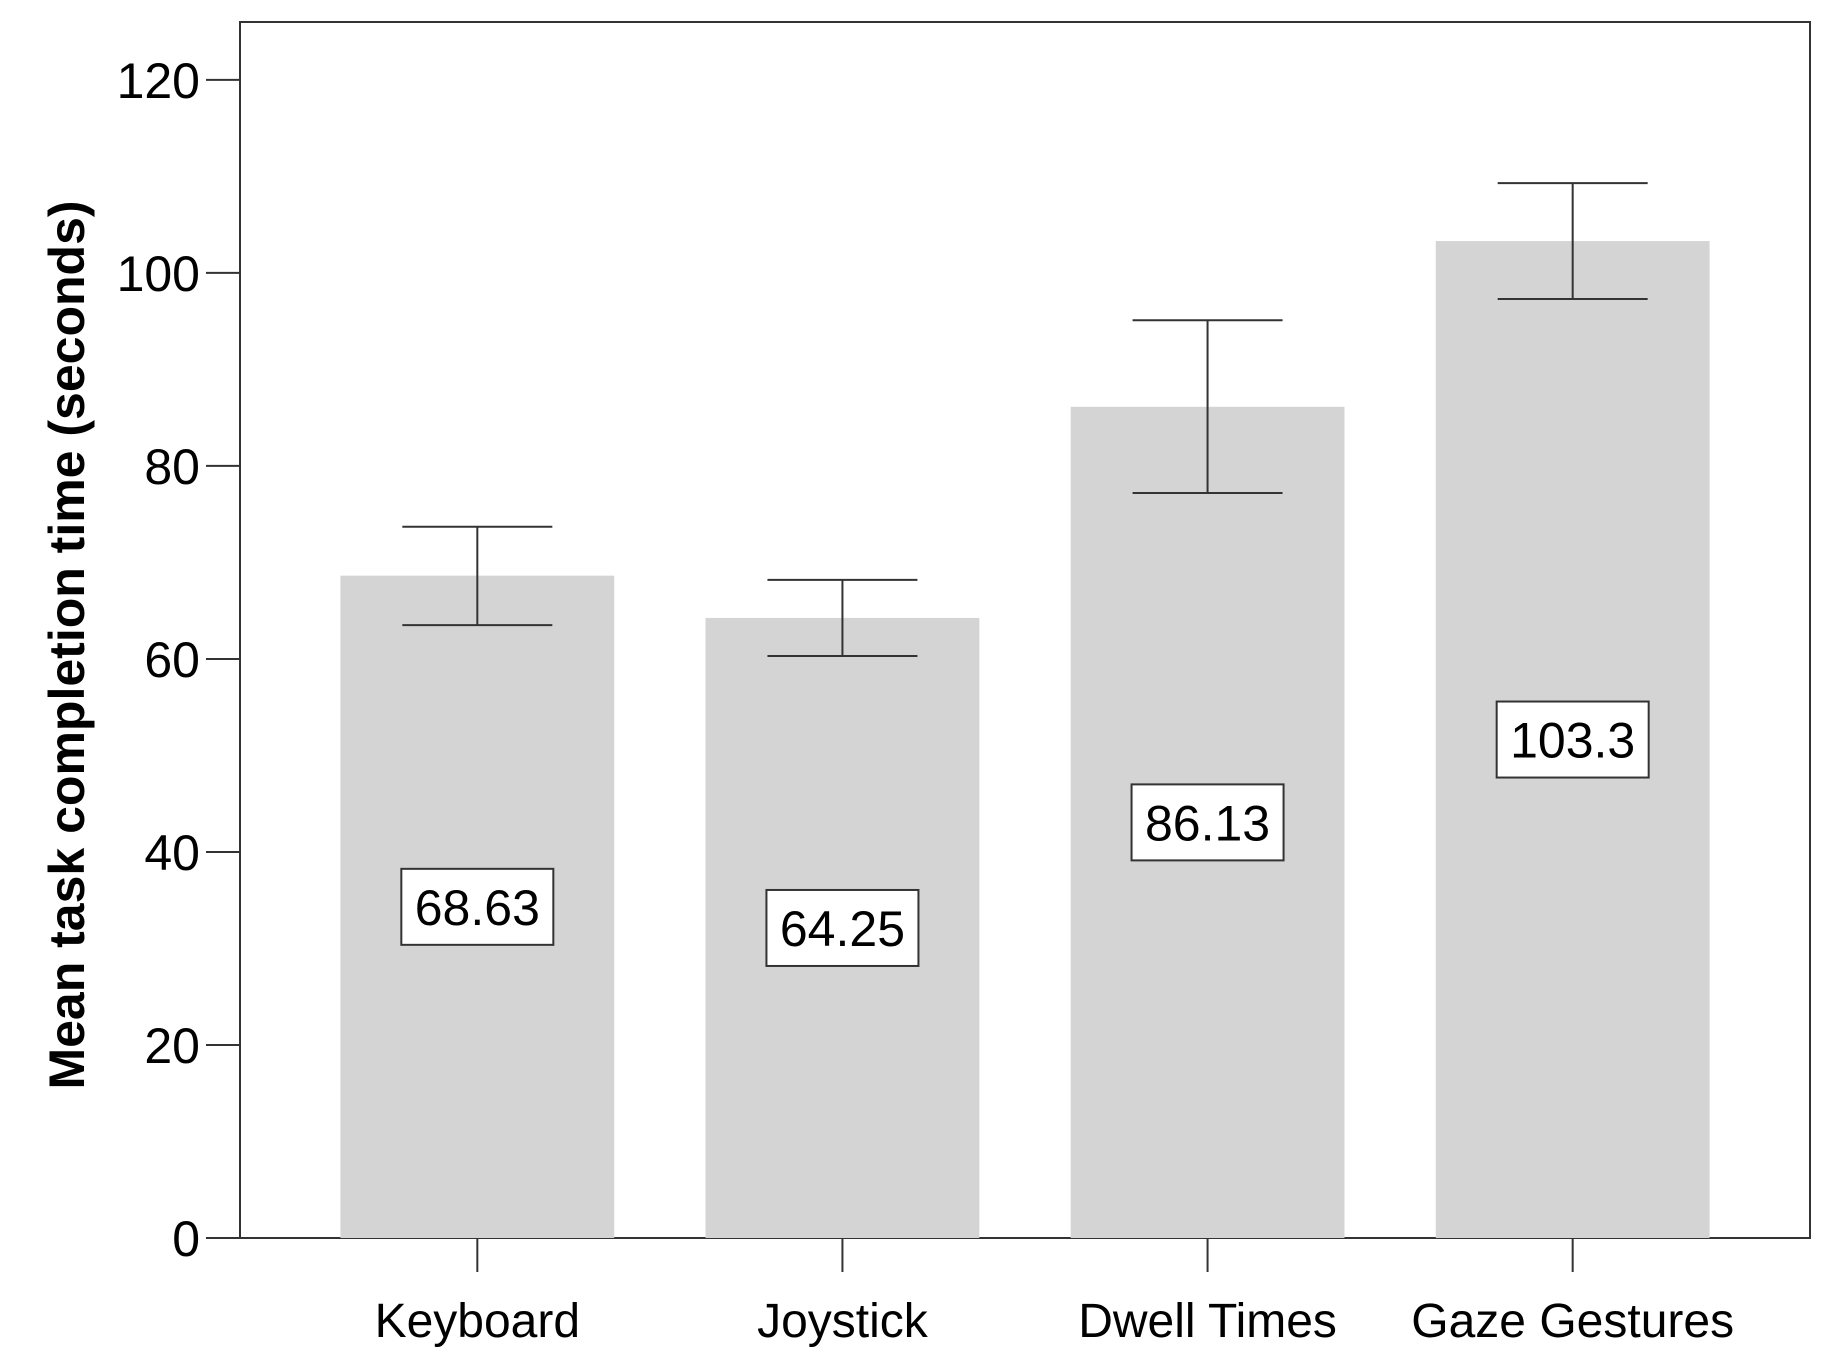 Image resolution: width=1833 pixels, height=1350 pixels. I want to click on y-axis-title: Mean task completion time (seconds), so click(67, 644).